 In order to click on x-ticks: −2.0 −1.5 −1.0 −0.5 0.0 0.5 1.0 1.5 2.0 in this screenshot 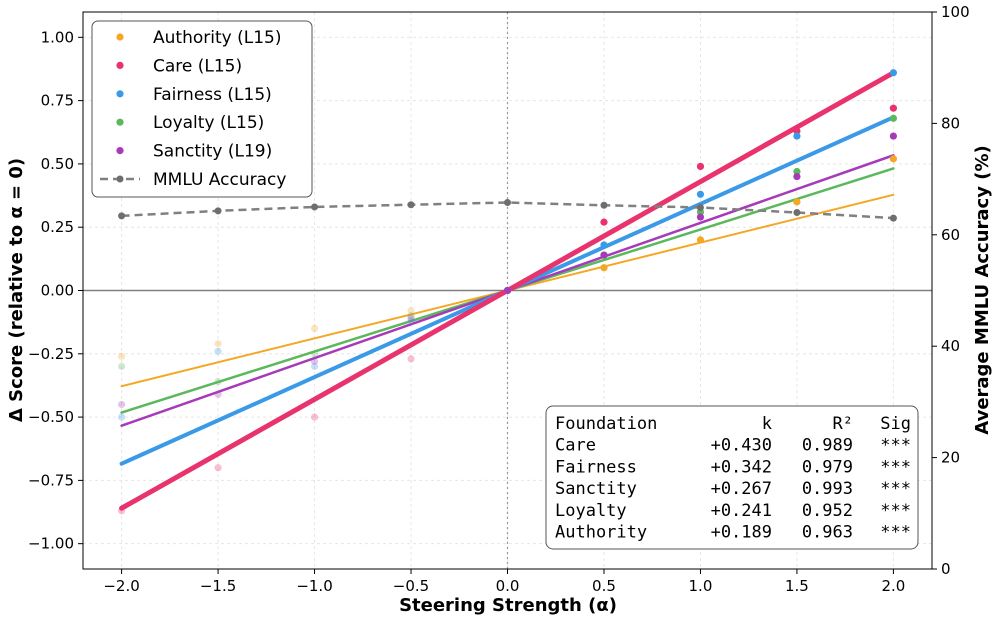, I will do `click(504, 582)`.